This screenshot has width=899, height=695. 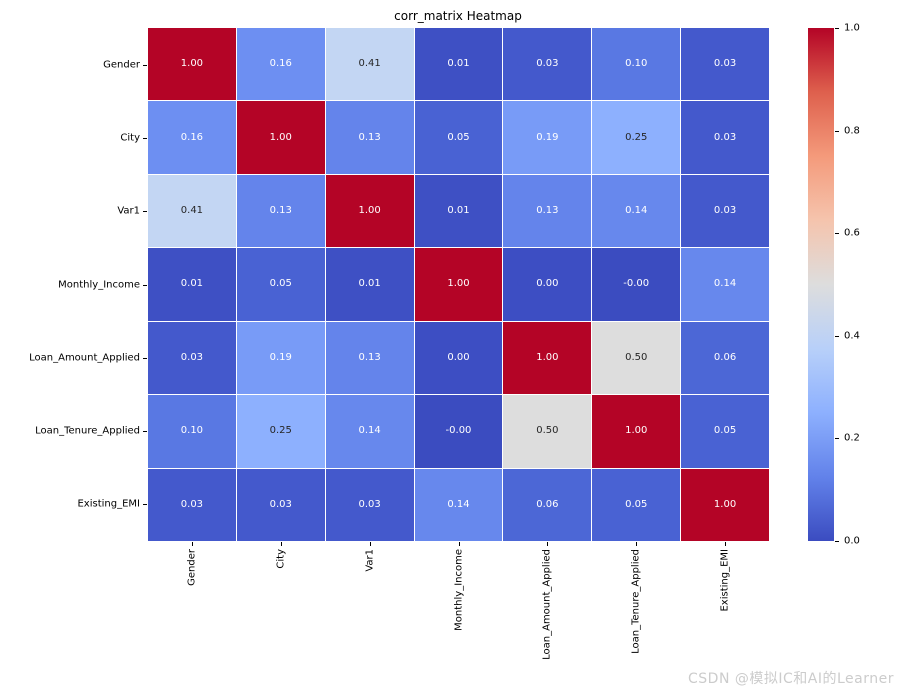 What do you see at coordinates (192, 567) in the screenshot?
I see `x-tick-label: Gender` at bounding box center [192, 567].